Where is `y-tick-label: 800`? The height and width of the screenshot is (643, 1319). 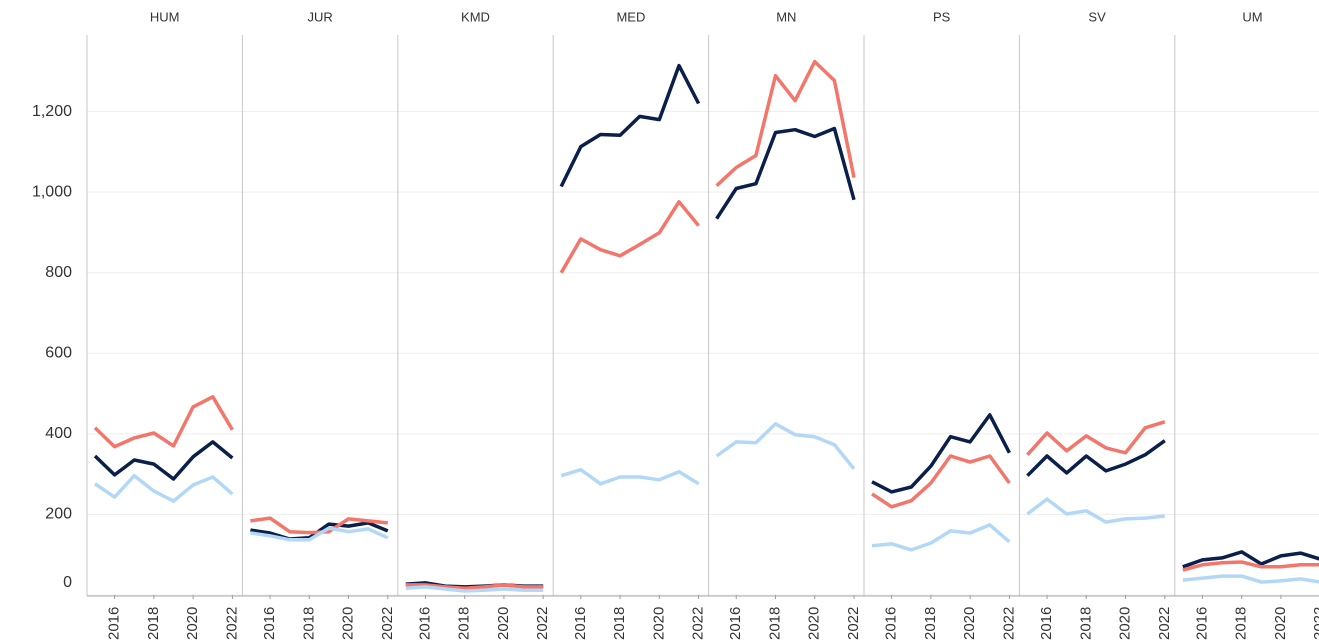 y-tick-label: 800 is located at coordinates (58, 272).